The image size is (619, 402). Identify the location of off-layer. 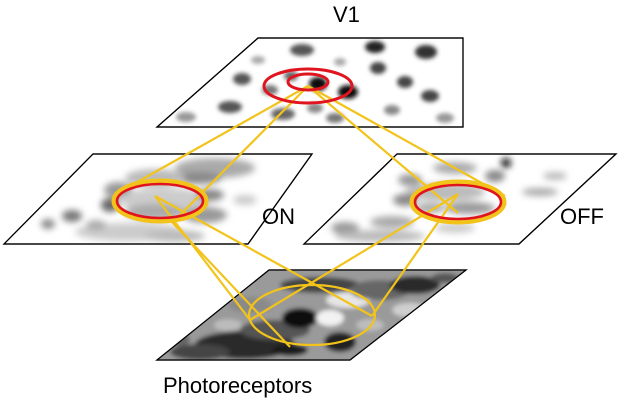
(460, 199).